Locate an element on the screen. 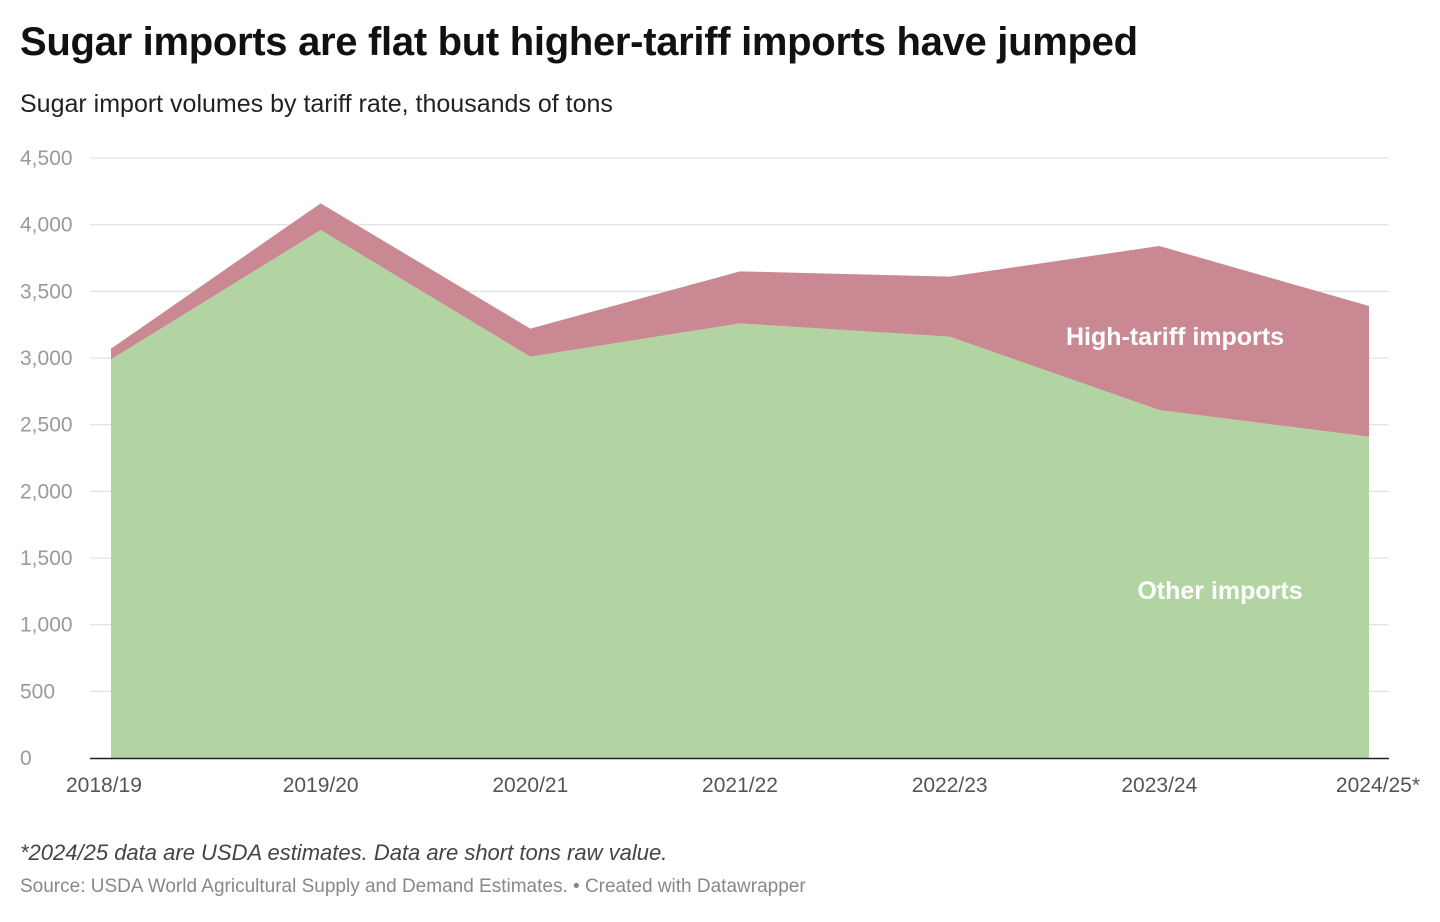 This screenshot has width=1440, height=922. y-tick-label: 2,000 is located at coordinates (46, 491).